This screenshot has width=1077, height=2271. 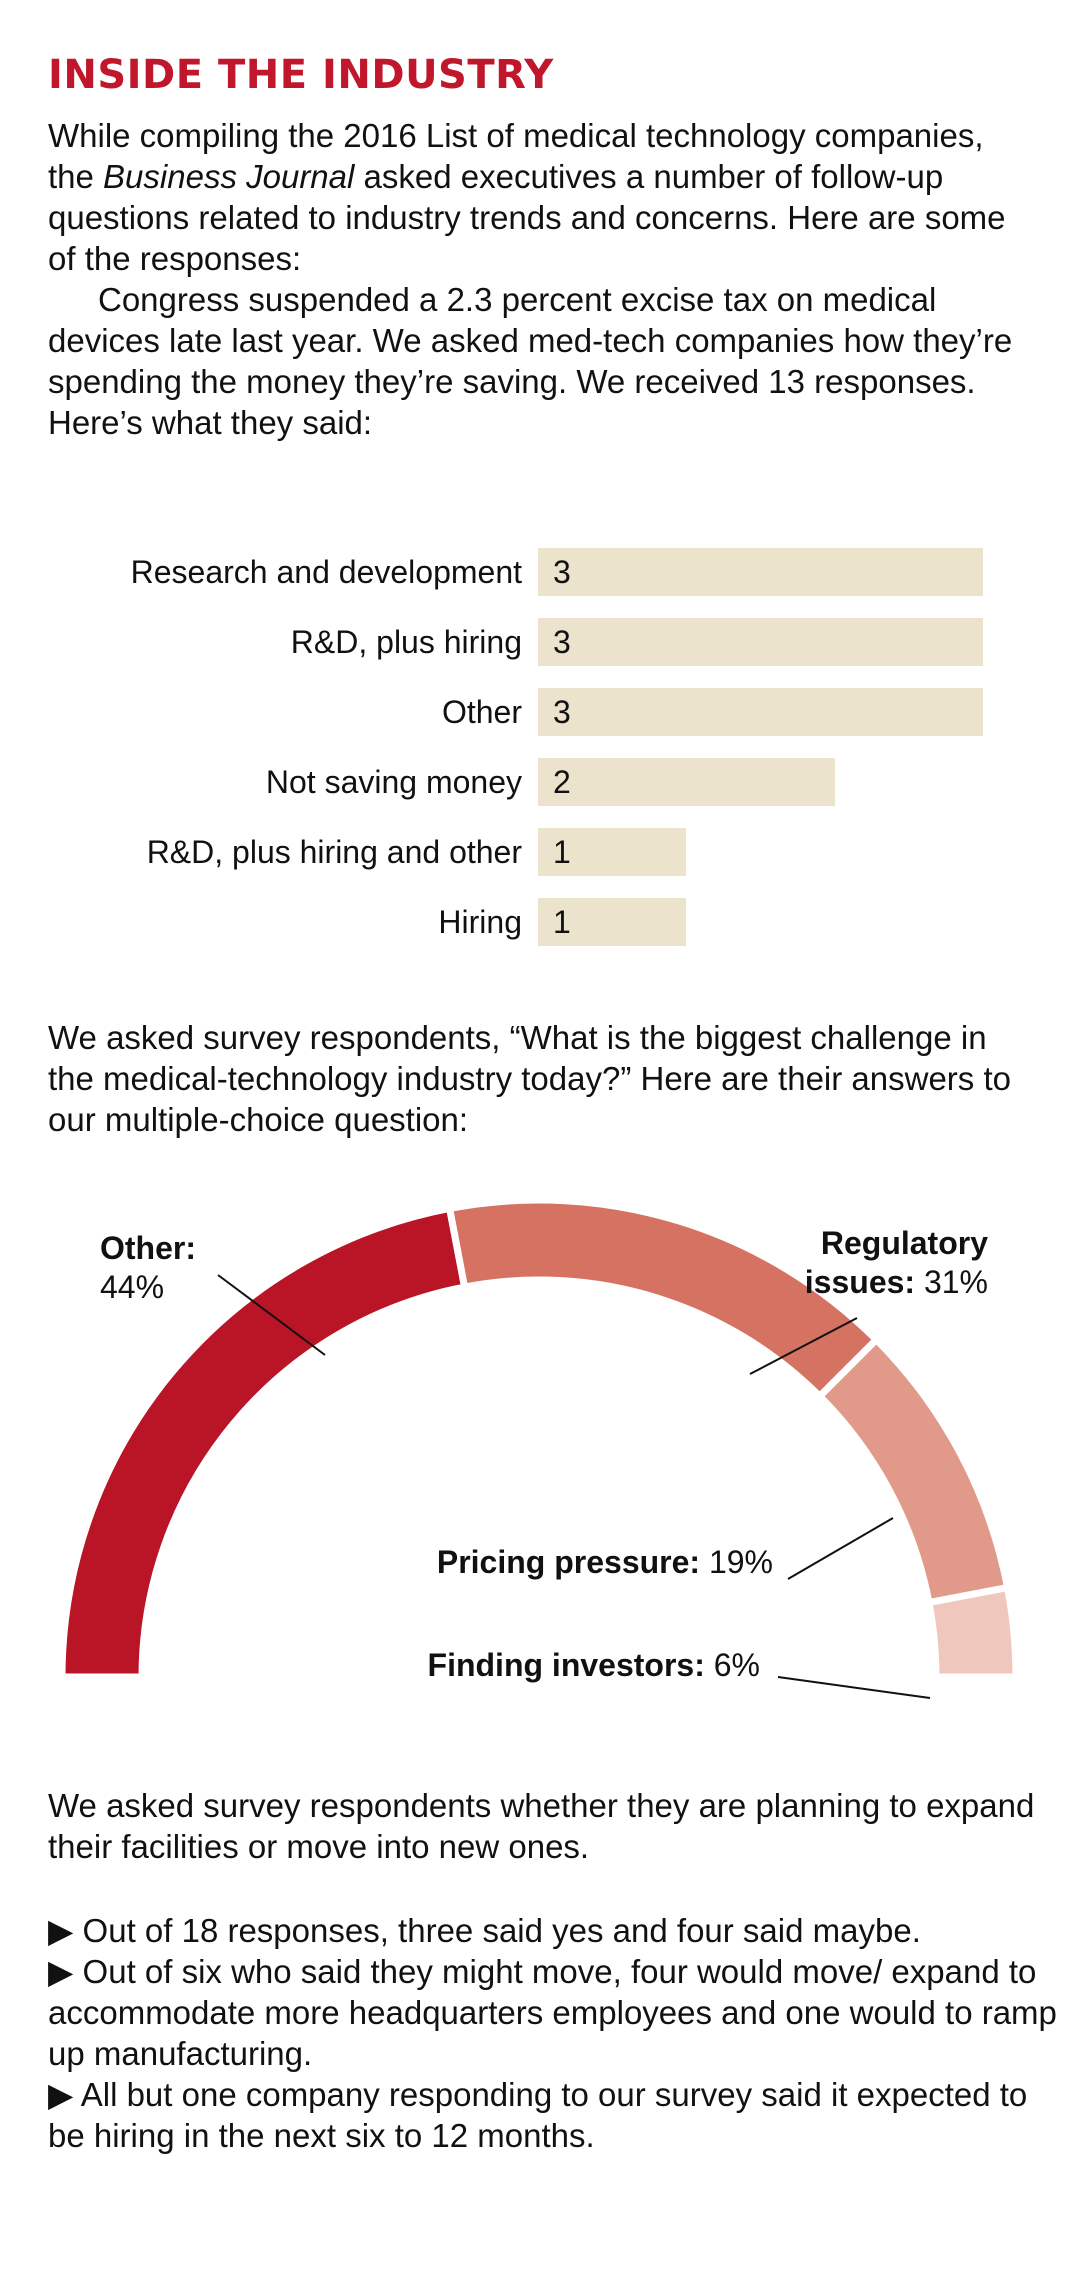 What do you see at coordinates (393, 782) in the screenshot?
I see `bar-category-label: Not saving money` at bounding box center [393, 782].